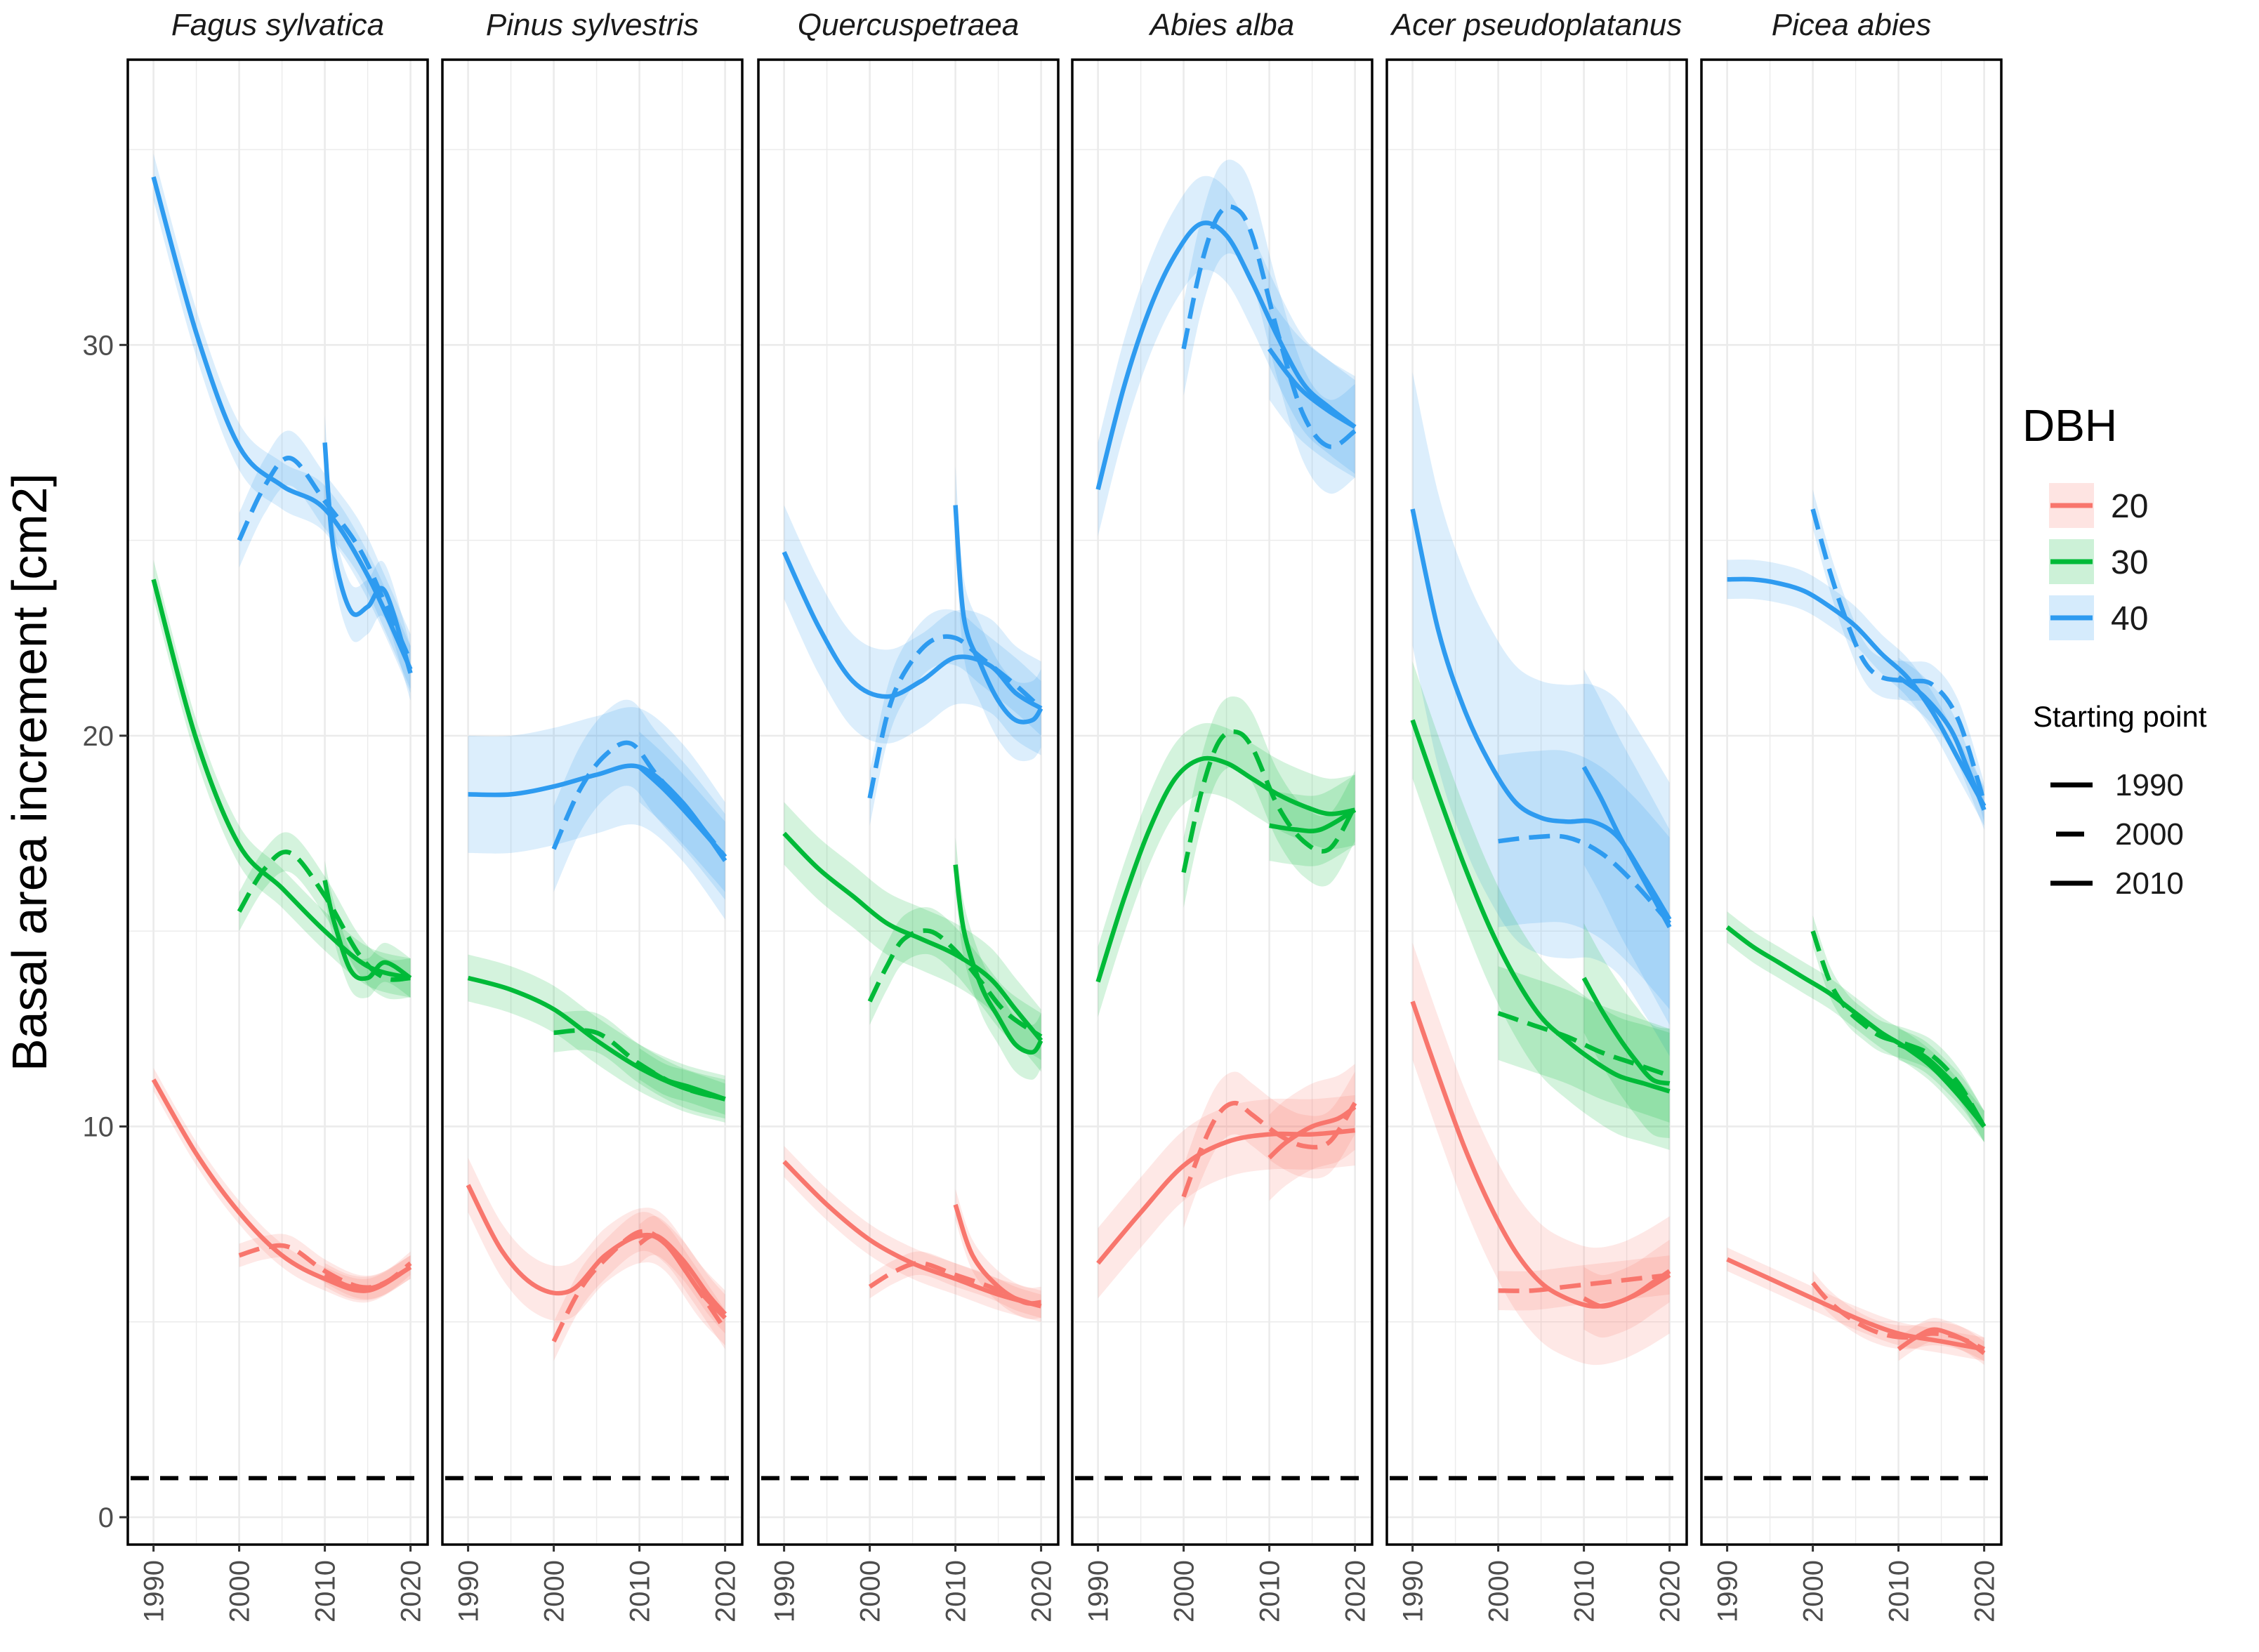  I want to click on y-axis-title: Basal area increment [cm2], so click(30, 772).